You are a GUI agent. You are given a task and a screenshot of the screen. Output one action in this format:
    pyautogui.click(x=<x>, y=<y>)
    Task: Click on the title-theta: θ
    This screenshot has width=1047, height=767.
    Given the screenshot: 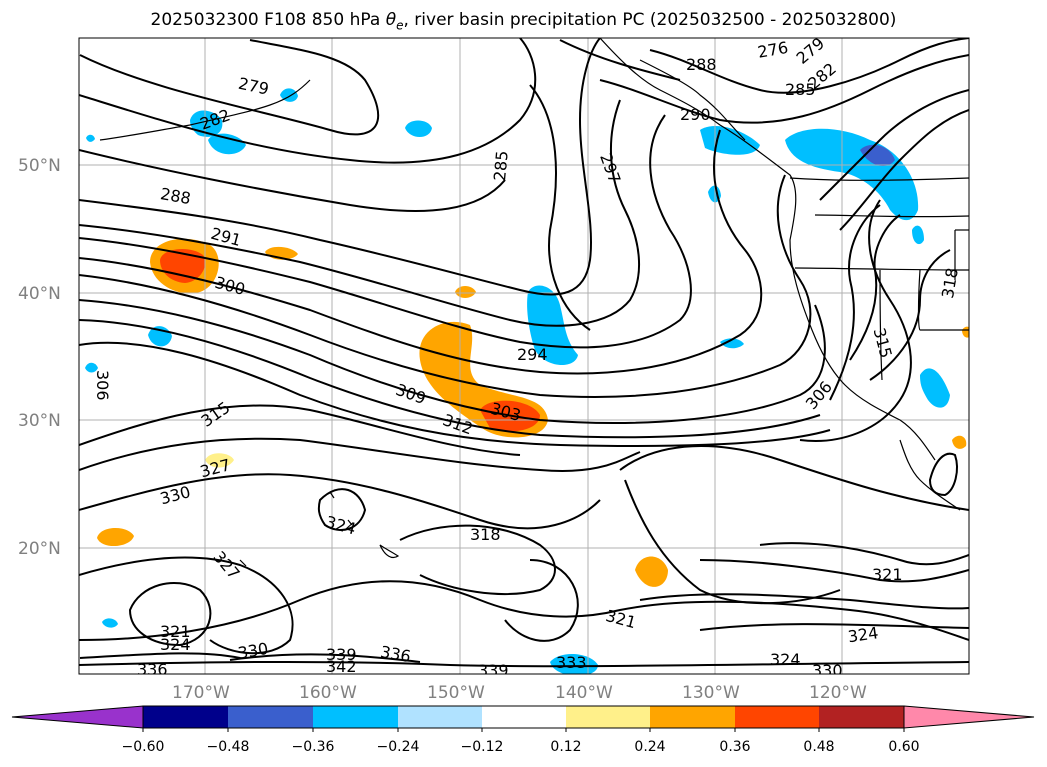 What is the action you would take?
    pyautogui.click(x=391, y=20)
    